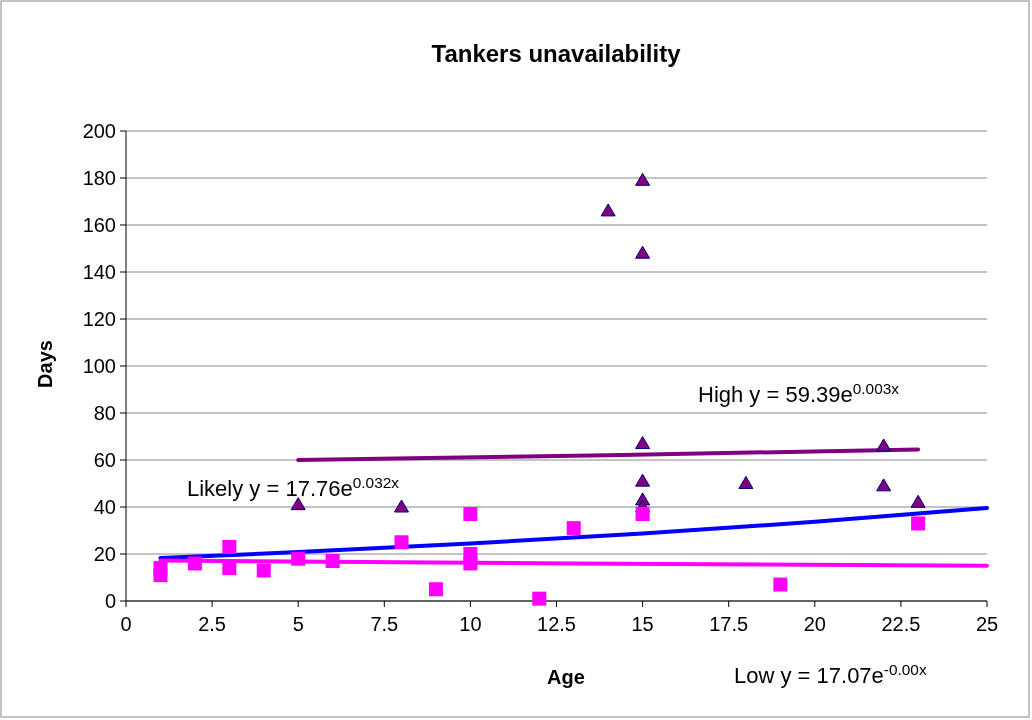 Image resolution: width=1032 pixels, height=720 pixels. What do you see at coordinates (99, 131) in the screenshot?
I see `y-tick-label: 200` at bounding box center [99, 131].